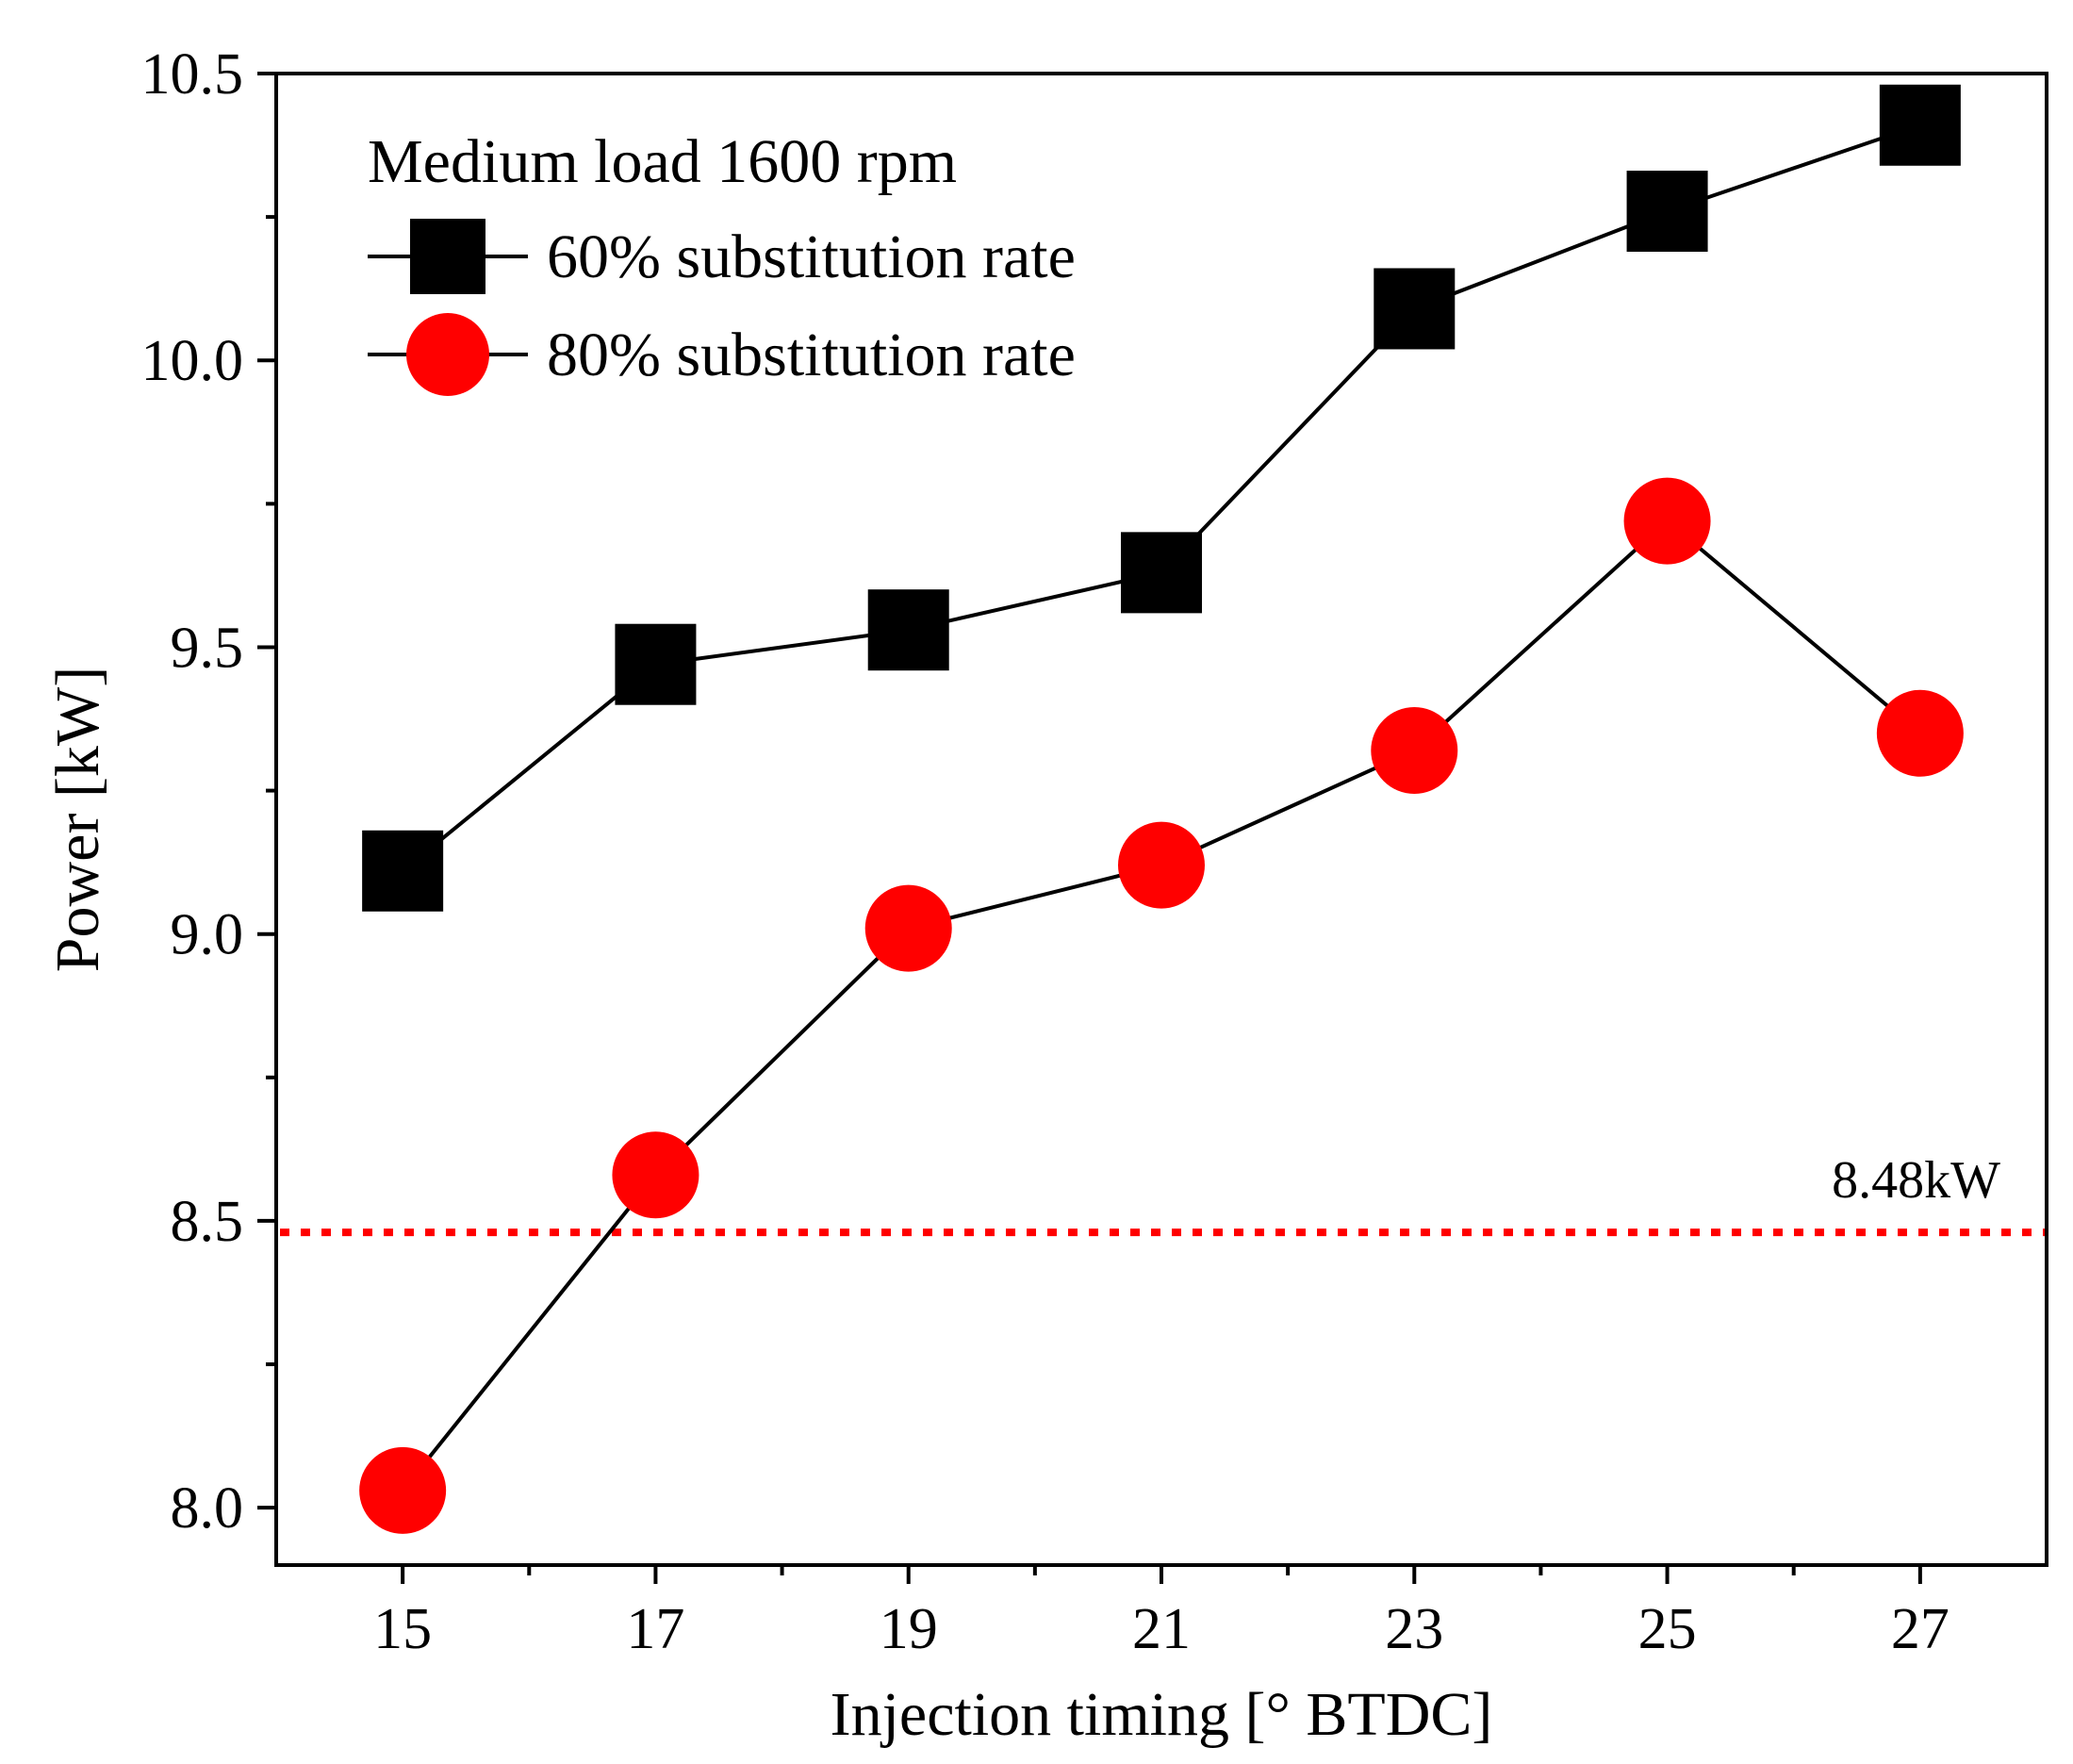 The image size is (2073, 1764). I want to click on legend-square-marker, so click(448, 256).